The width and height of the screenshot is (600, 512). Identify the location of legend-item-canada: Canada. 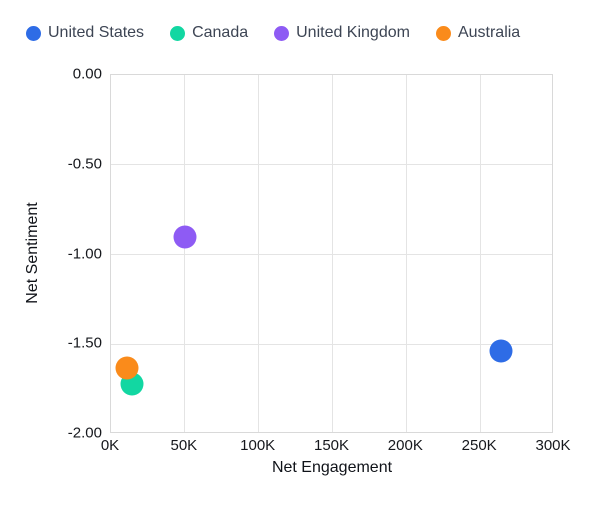
(209, 33).